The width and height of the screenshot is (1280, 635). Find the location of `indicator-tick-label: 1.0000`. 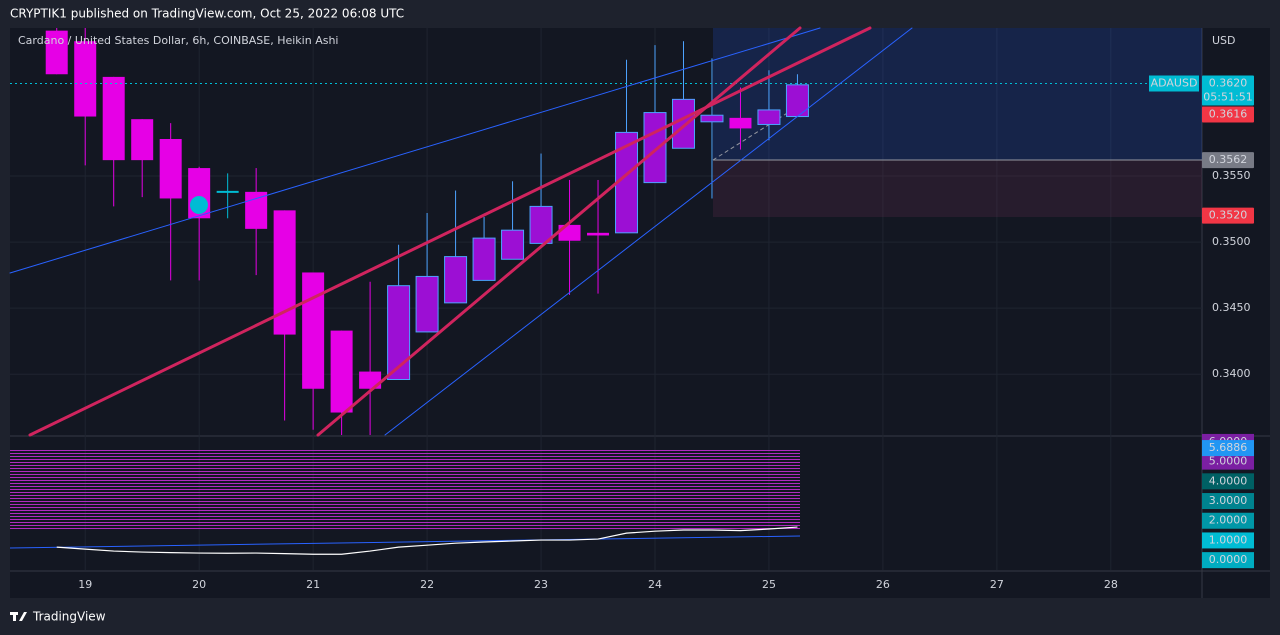

indicator-tick-label: 1.0000 is located at coordinates (1228, 539).